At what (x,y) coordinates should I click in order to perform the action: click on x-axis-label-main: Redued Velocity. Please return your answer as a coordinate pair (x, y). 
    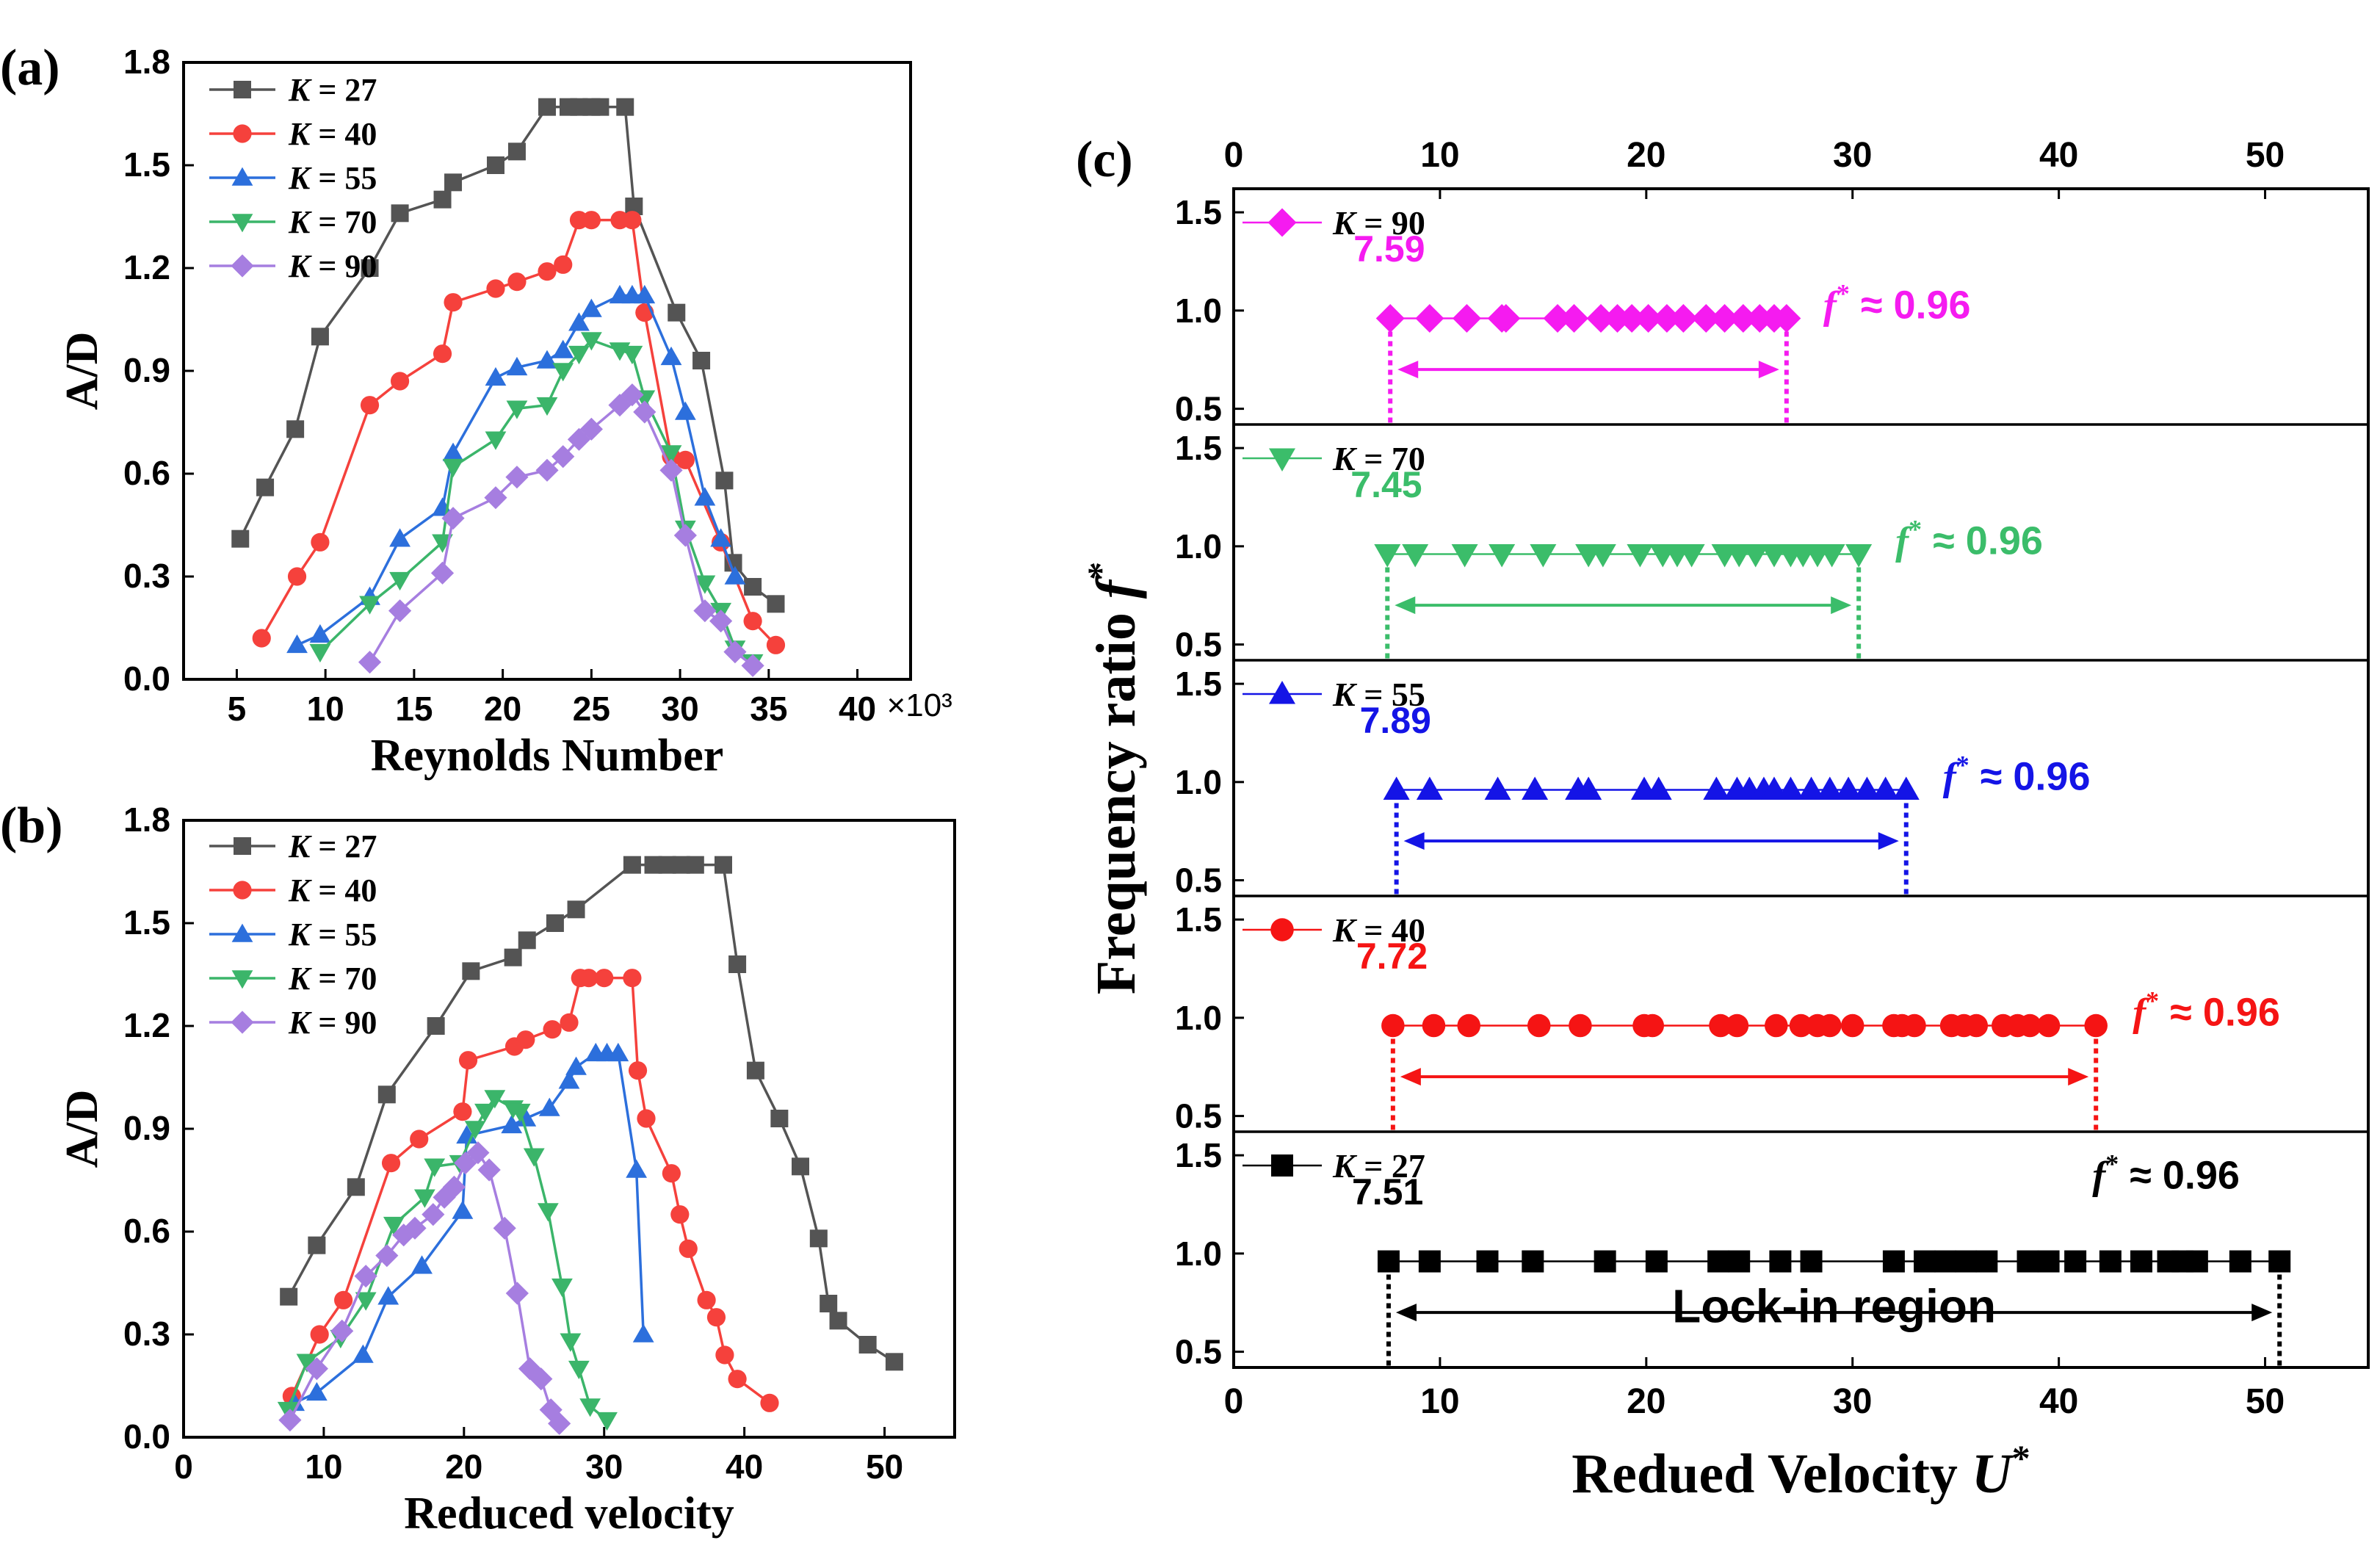
    Looking at the image, I should click on (1772, 1474).